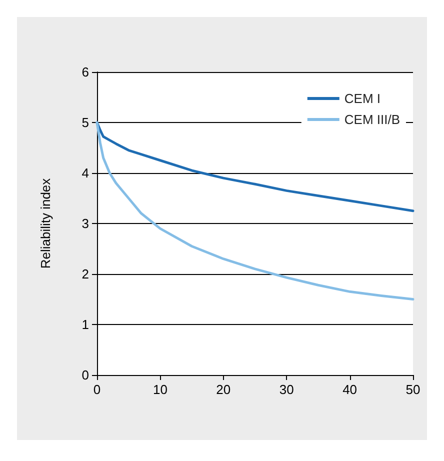 The width and height of the screenshot is (444, 461). Describe the element at coordinates (223, 389) in the screenshot. I see `x-tick-label: 20` at that location.